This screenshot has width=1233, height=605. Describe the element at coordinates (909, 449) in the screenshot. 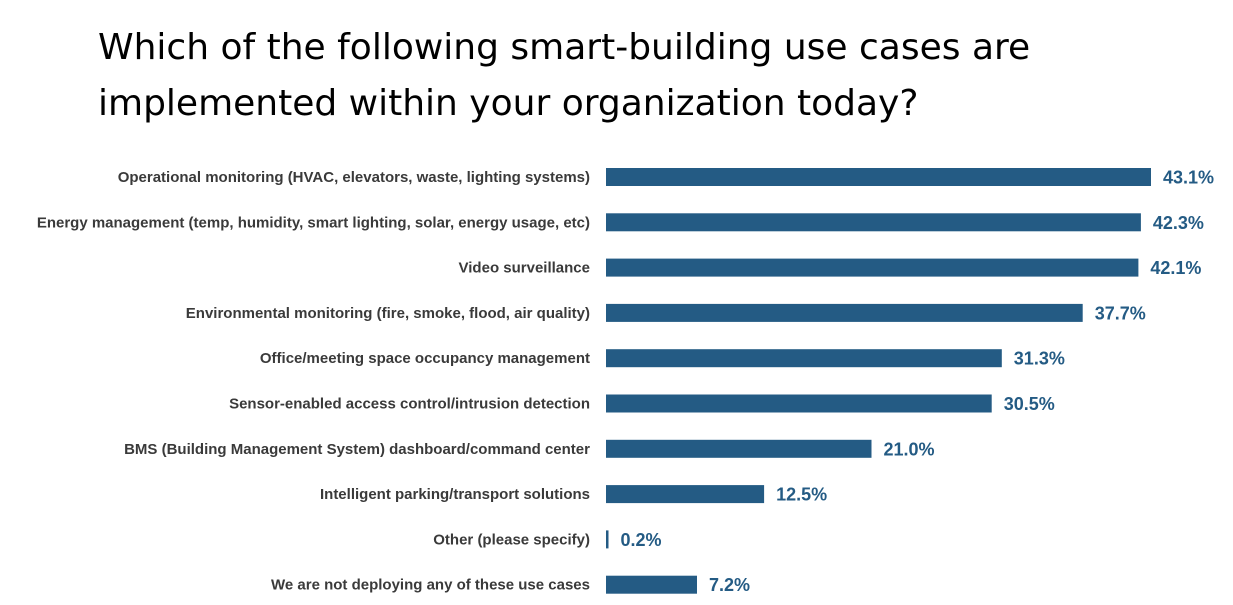

I see `value-label-6: 21.0%` at that location.